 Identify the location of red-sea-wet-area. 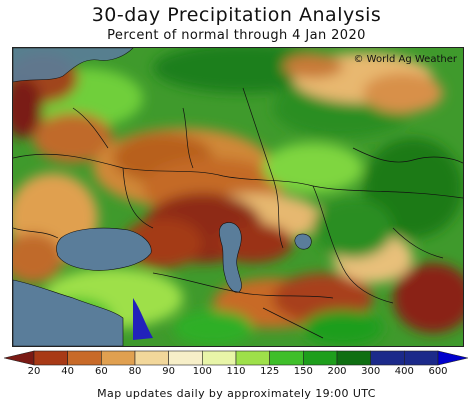
(143, 319).